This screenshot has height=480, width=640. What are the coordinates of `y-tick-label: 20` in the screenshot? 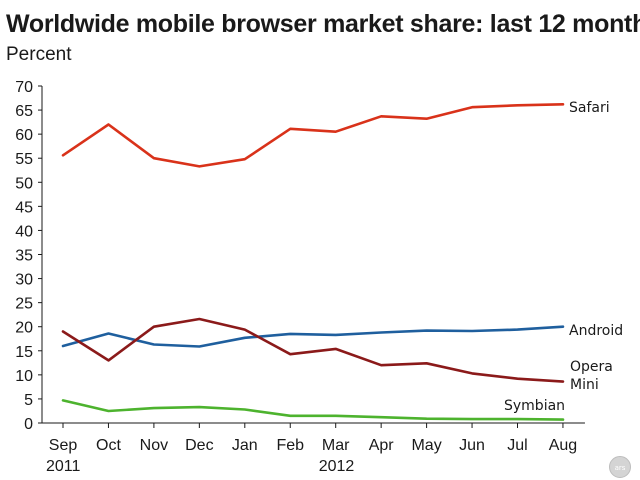 It's located at (24, 328).